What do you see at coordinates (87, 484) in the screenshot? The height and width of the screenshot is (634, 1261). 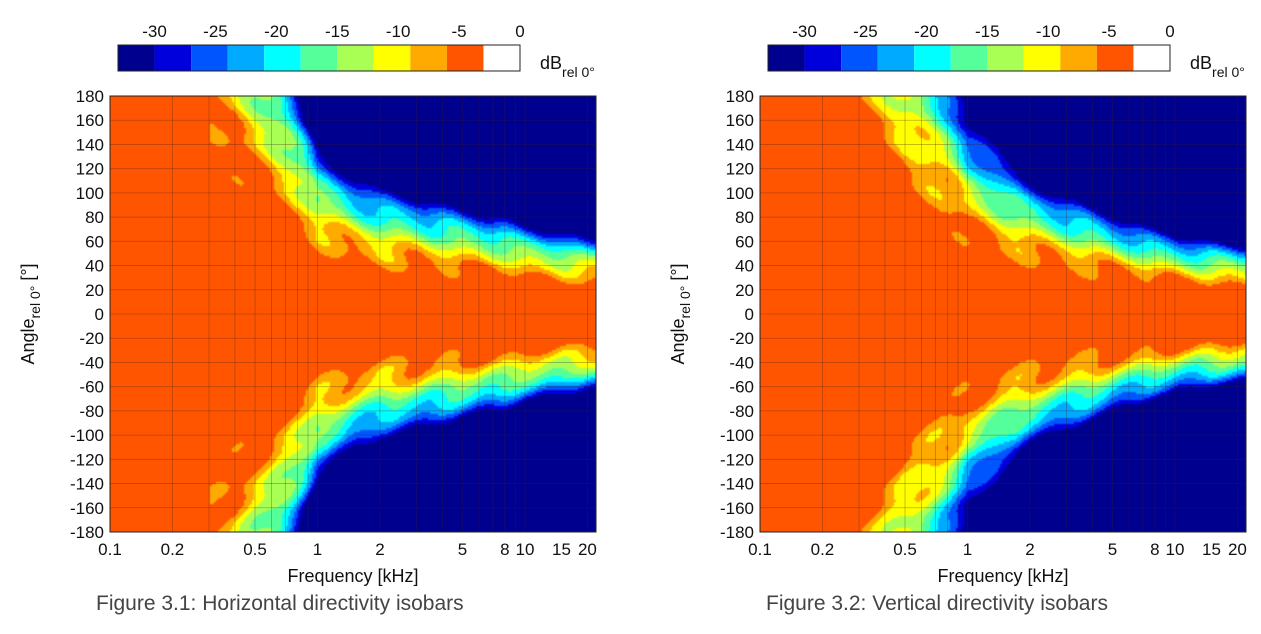 I see `y-tick-label: -140` at bounding box center [87, 484].